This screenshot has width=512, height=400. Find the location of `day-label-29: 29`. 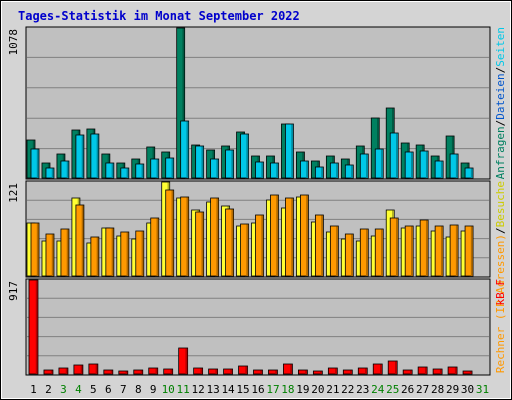

day-label-29: 29 is located at coordinates (452, 389).